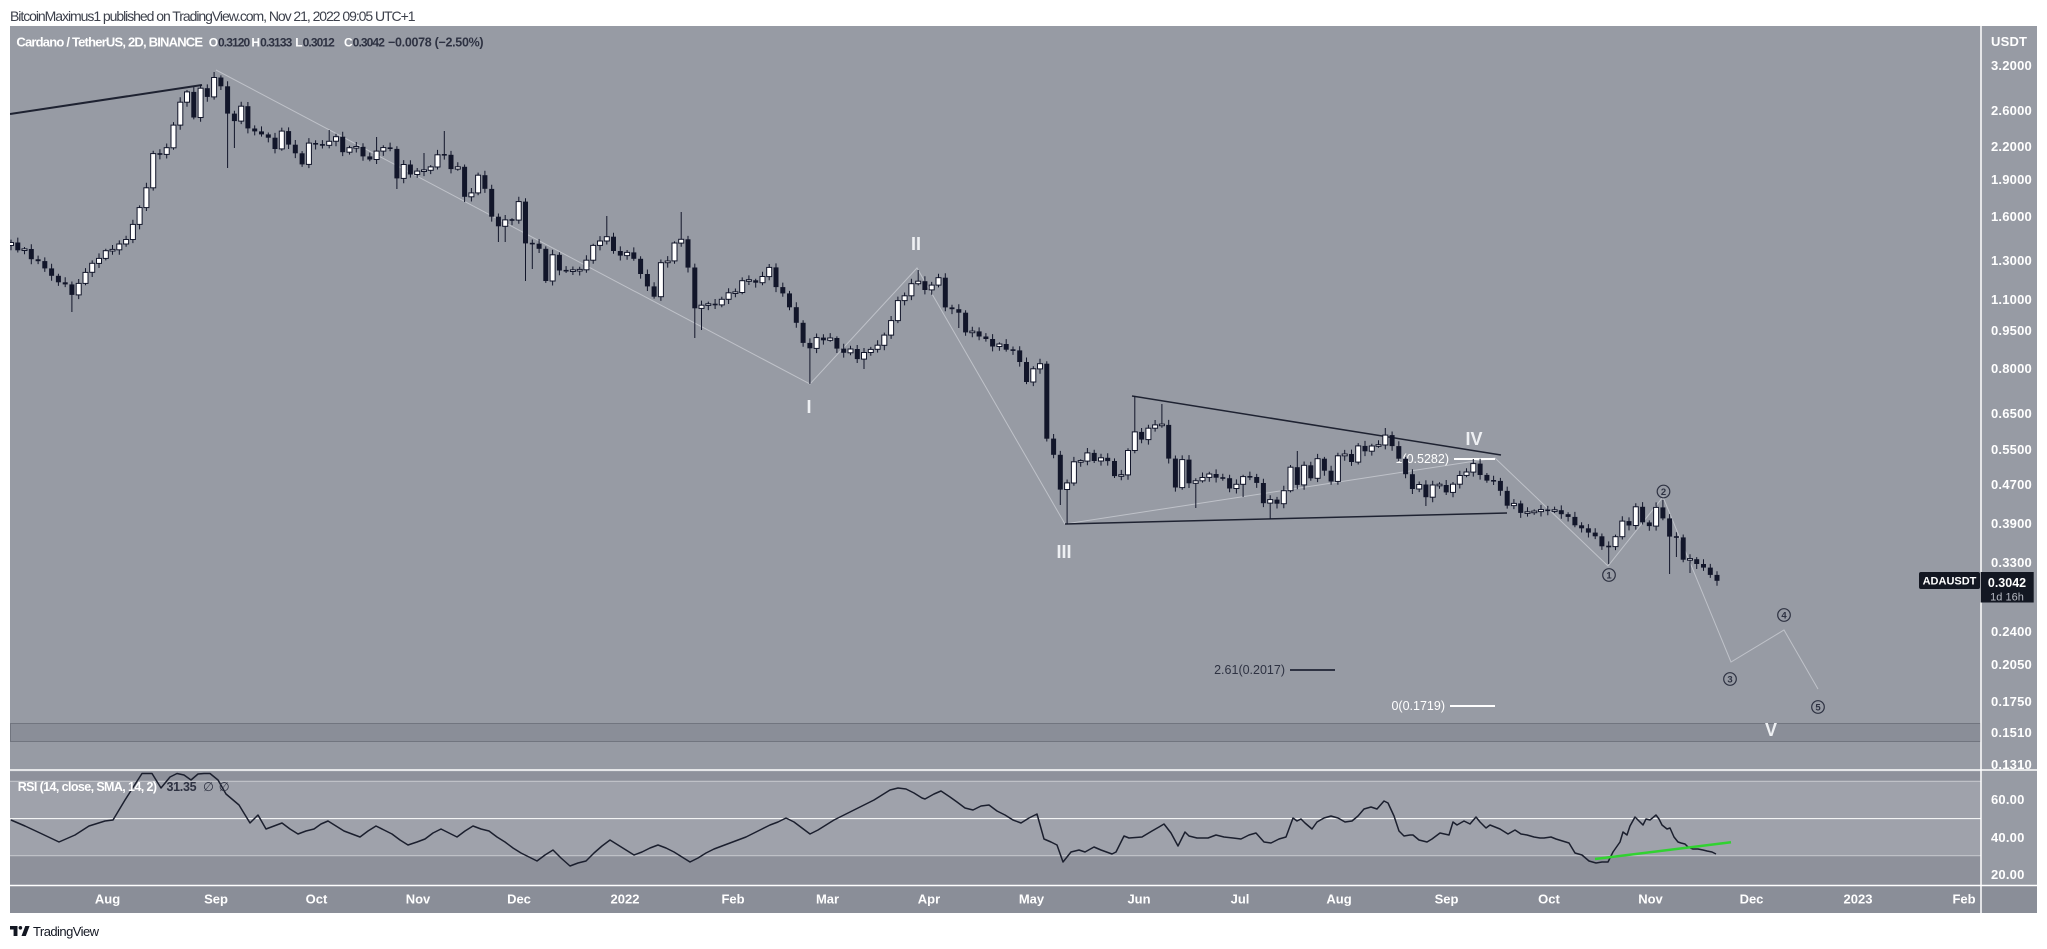 Image resolution: width=2047 pixels, height=949 pixels. What do you see at coordinates (2011, 146) in the screenshot?
I see `svg-text: 2.2000` at bounding box center [2011, 146].